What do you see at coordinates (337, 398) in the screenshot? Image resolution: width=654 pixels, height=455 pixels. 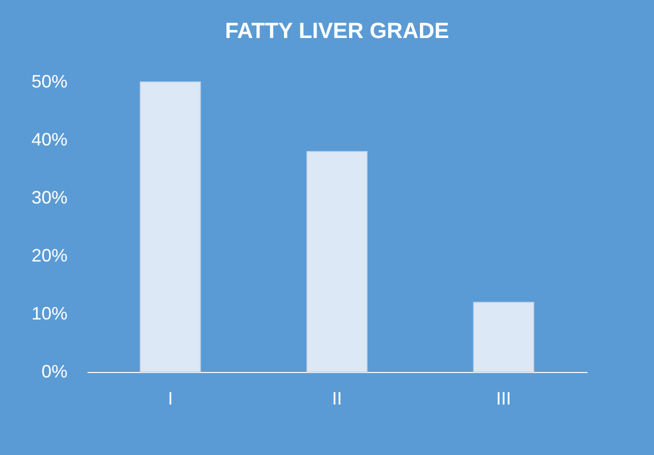 I see `x-tick-label: II` at bounding box center [337, 398].